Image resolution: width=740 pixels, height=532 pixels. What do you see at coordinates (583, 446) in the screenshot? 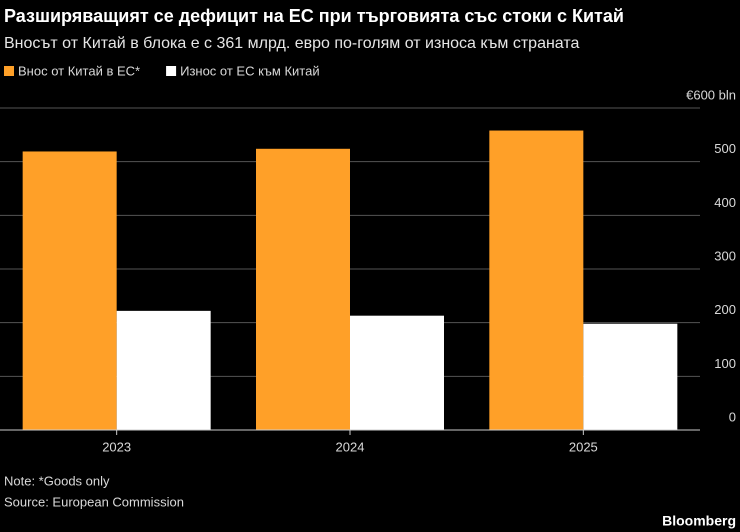
I see `x-tick-label: 2025` at bounding box center [583, 446].